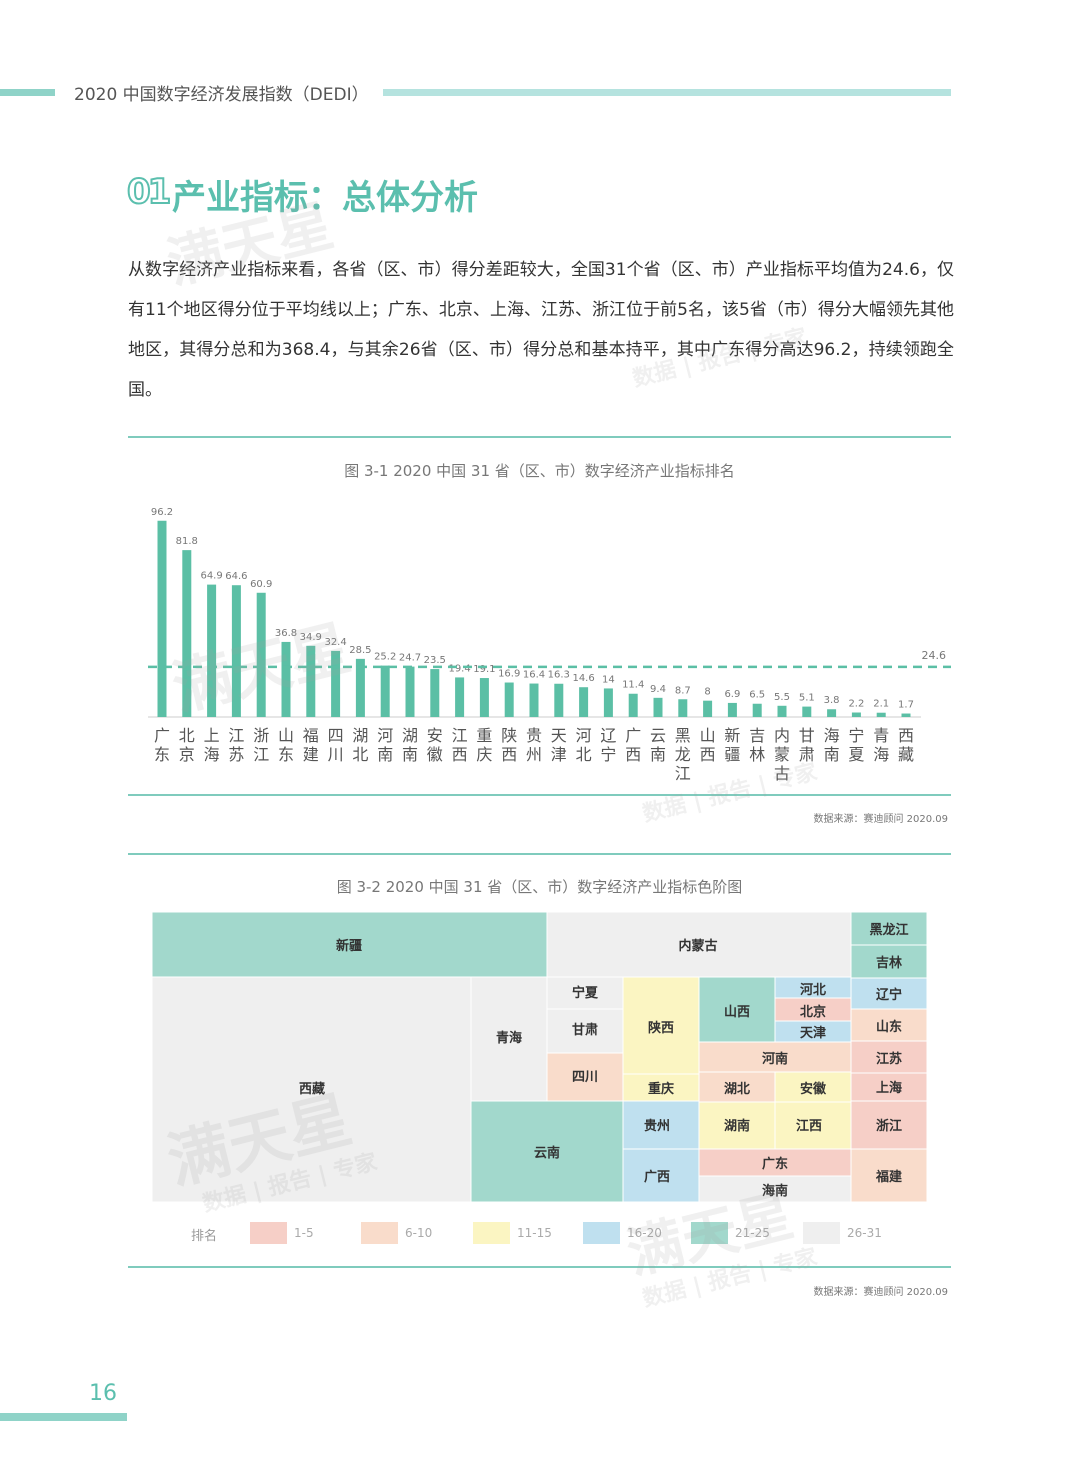 The height and width of the screenshot is (1466, 1080). What do you see at coordinates (335, 642) in the screenshot?
I see `data-label: 32.4` at bounding box center [335, 642].